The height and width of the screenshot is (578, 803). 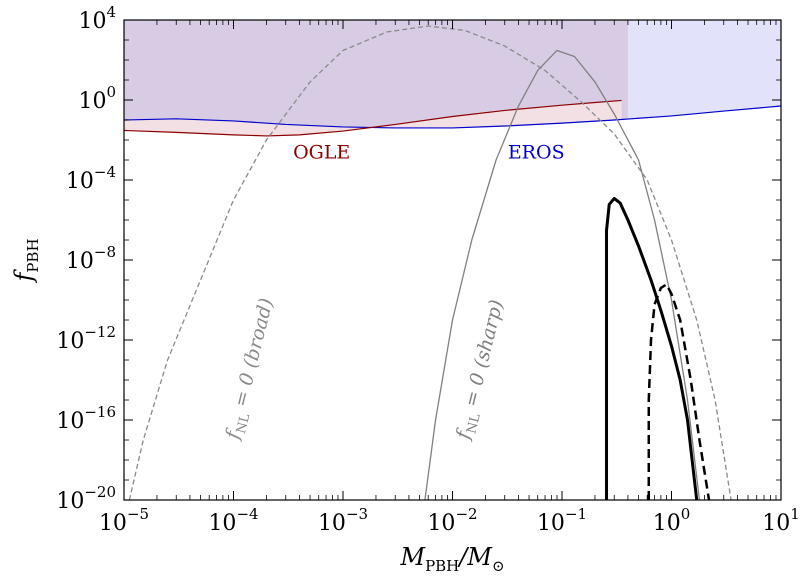 I want to click on y-axis-title: fPBH, so click(x=26, y=260).